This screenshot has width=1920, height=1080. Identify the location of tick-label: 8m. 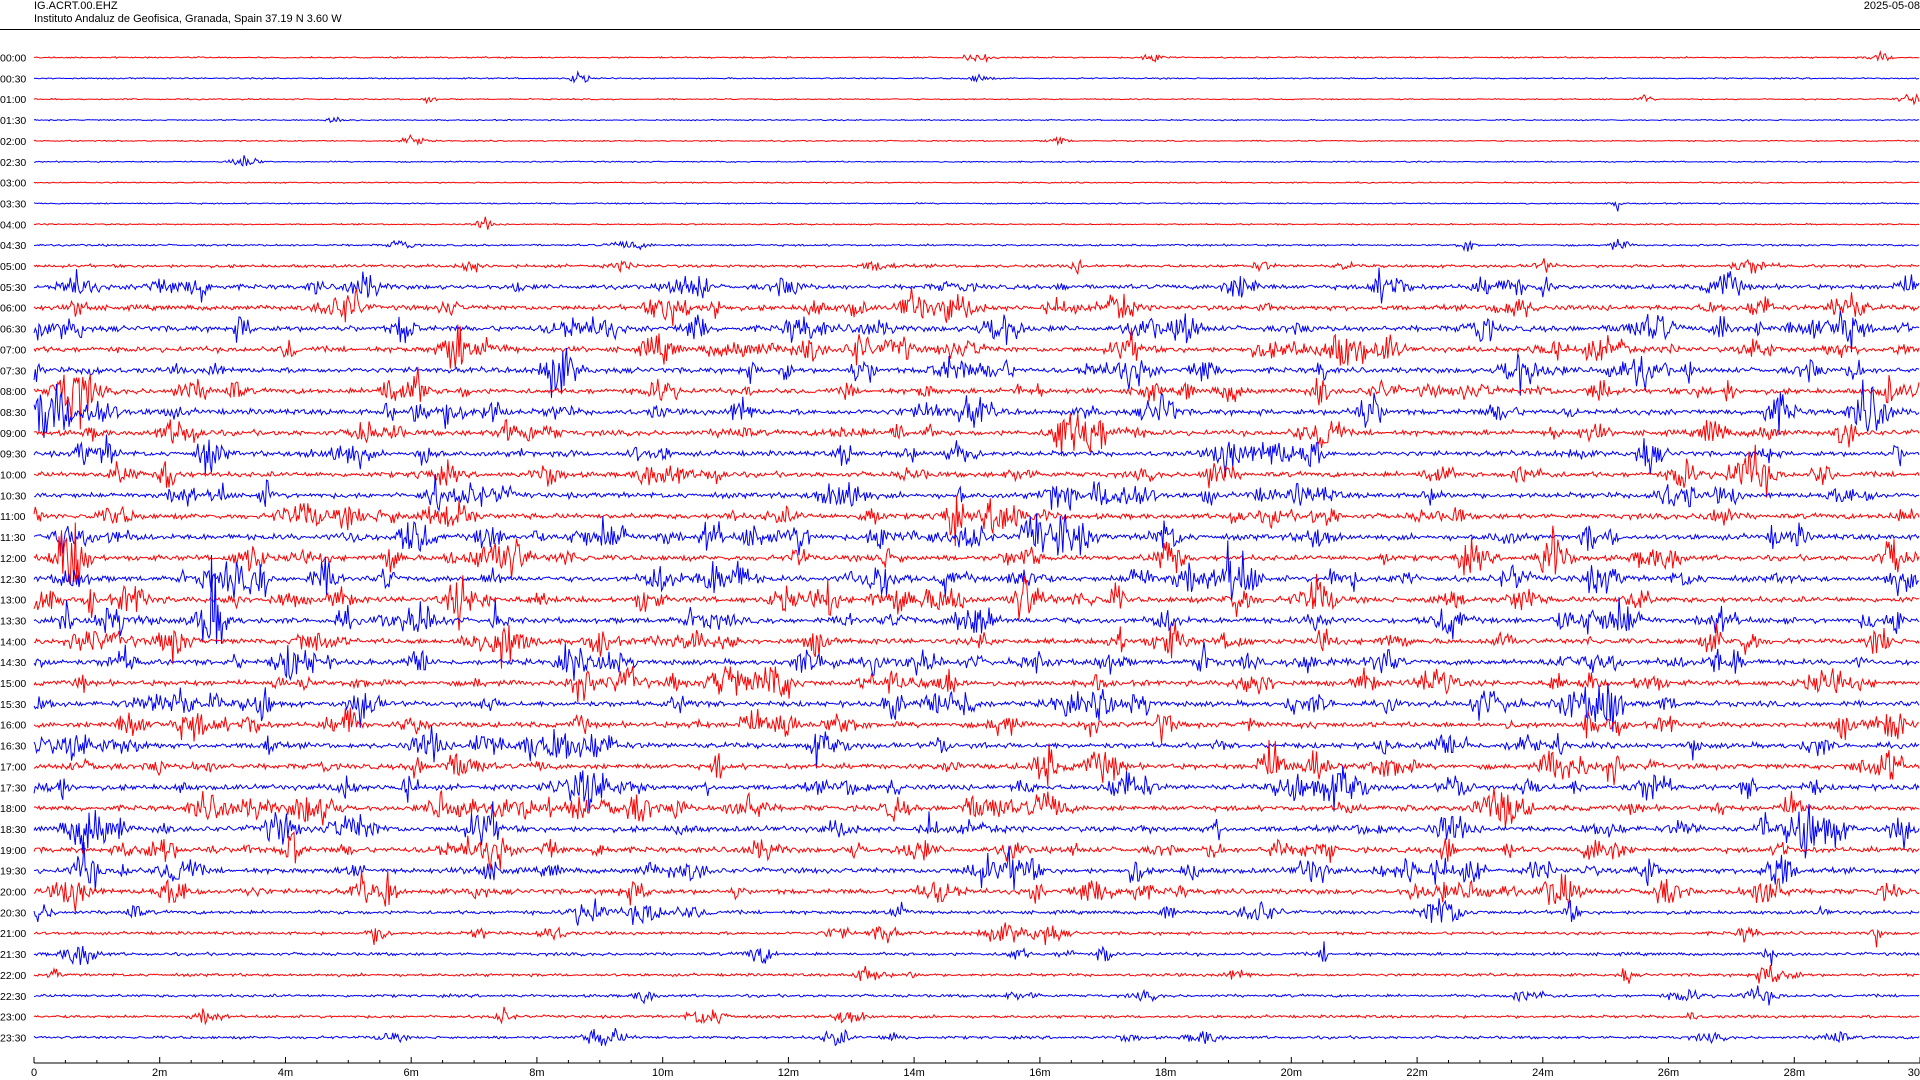
(536, 1073).